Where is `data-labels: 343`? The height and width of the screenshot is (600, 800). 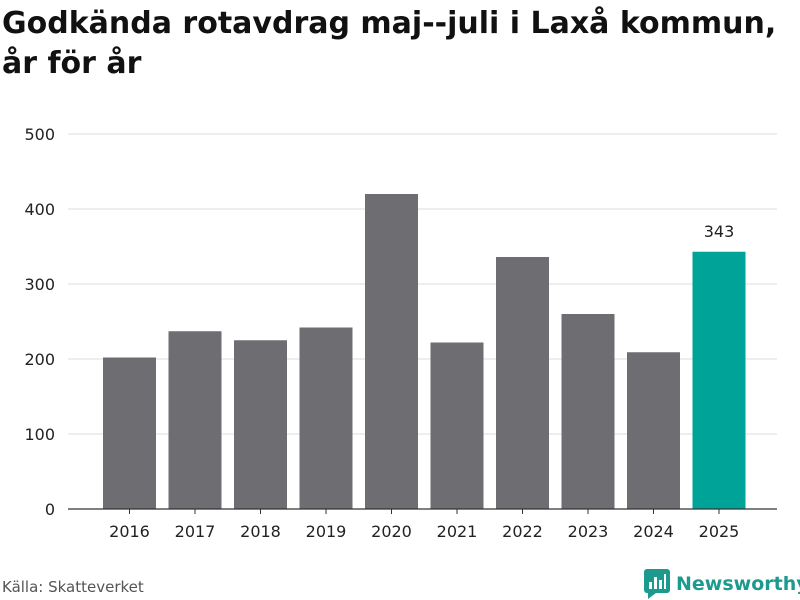
data-labels: 343 is located at coordinates (719, 231).